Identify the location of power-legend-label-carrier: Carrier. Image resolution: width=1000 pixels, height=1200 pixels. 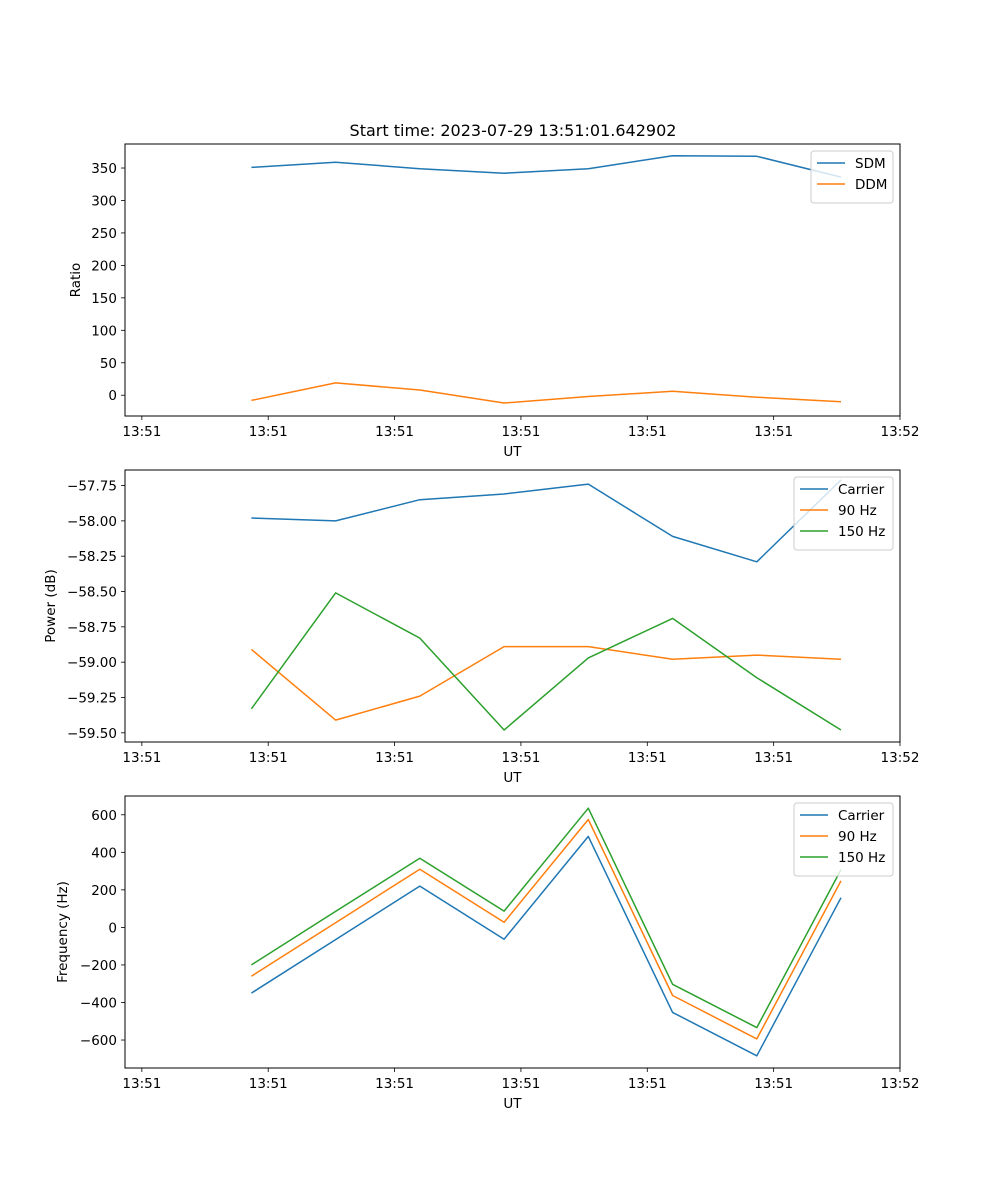
(861, 490).